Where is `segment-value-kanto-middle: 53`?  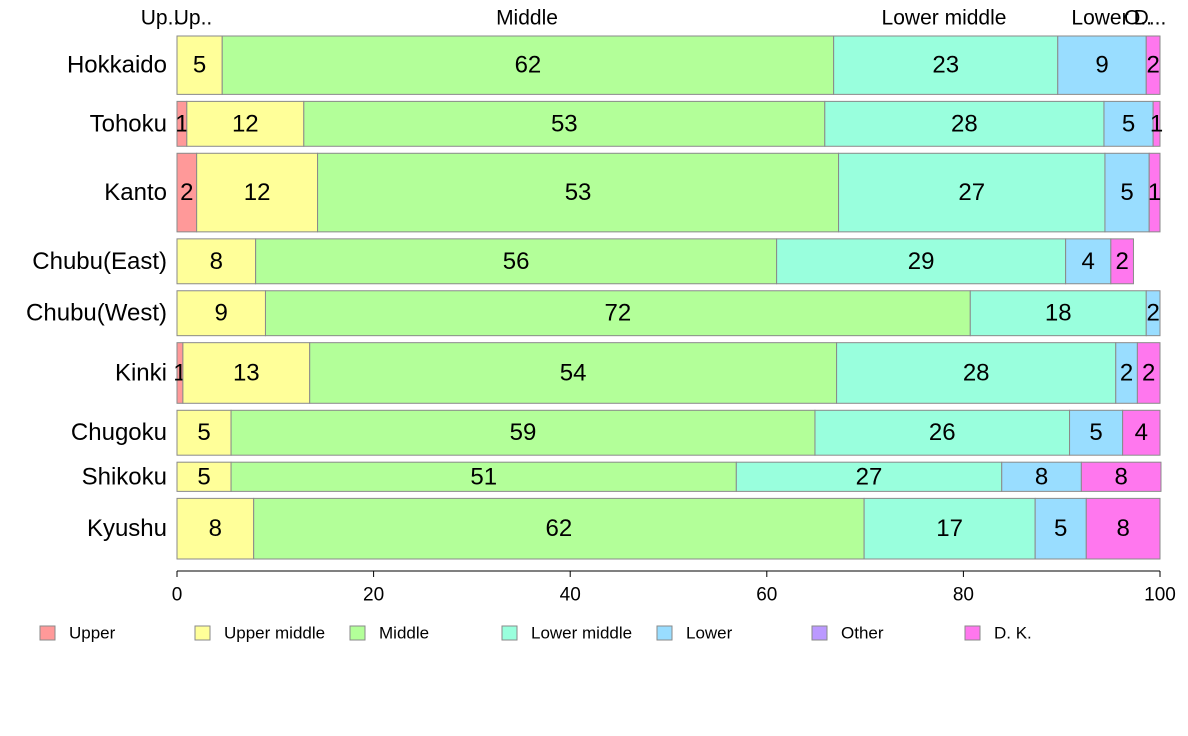 segment-value-kanto-middle: 53 is located at coordinates (578, 192).